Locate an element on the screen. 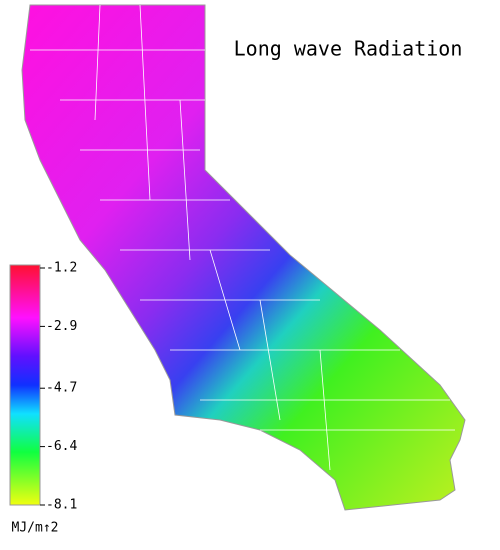 This screenshot has width=500, height=550. tick-label: -4.7 is located at coordinates (61, 388).